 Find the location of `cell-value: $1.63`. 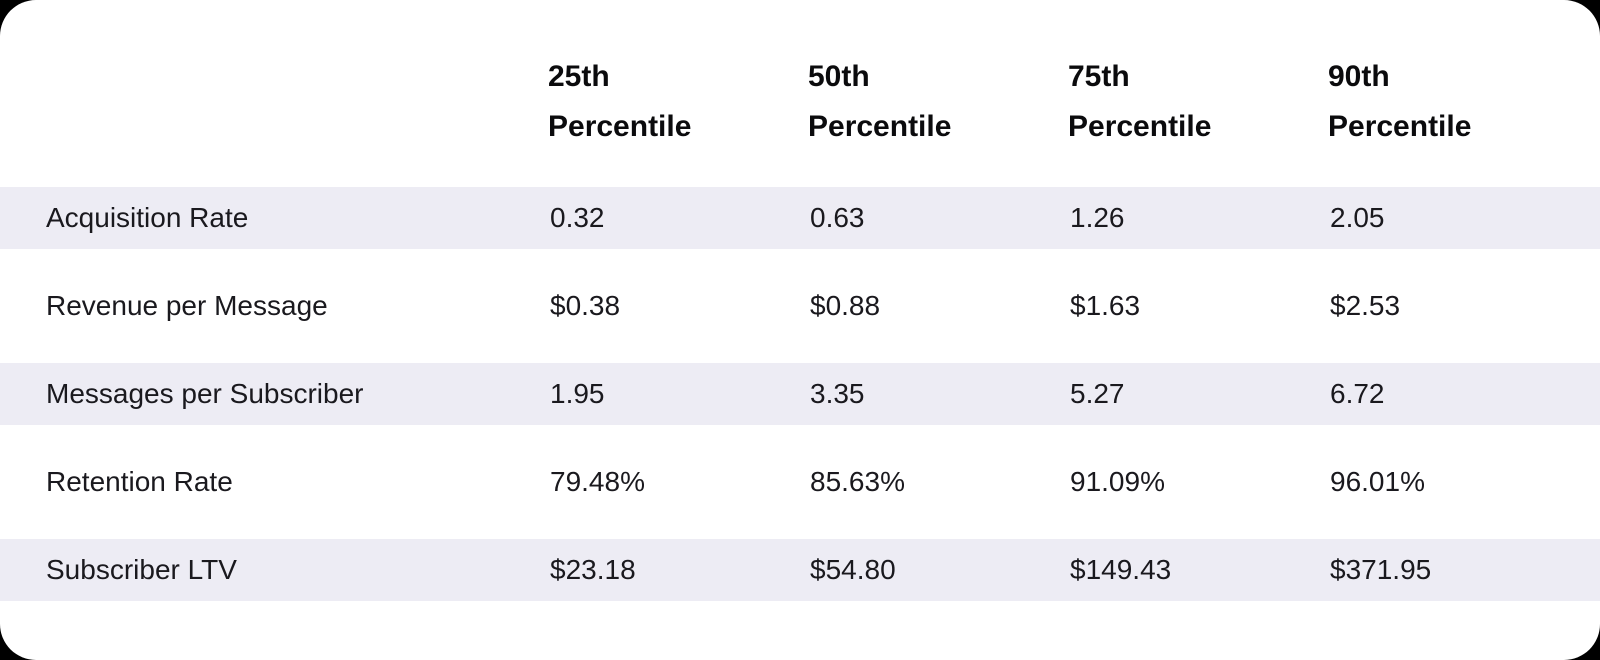

cell-value: $1.63 is located at coordinates (1105, 305).